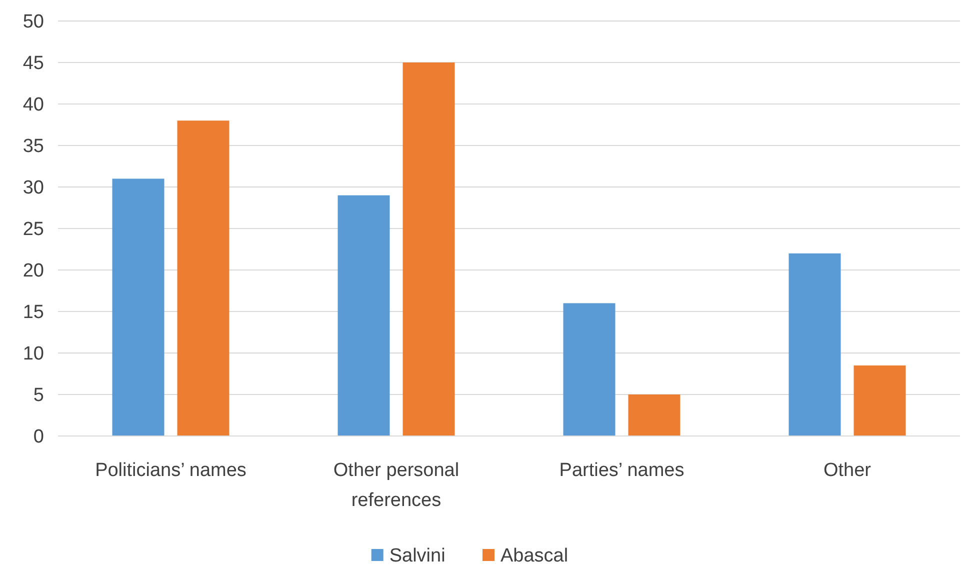 The width and height of the screenshot is (965, 567). Describe the element at coordinates (534, 556) in the screenshot. I see `legend-label: Abascal` at that location.